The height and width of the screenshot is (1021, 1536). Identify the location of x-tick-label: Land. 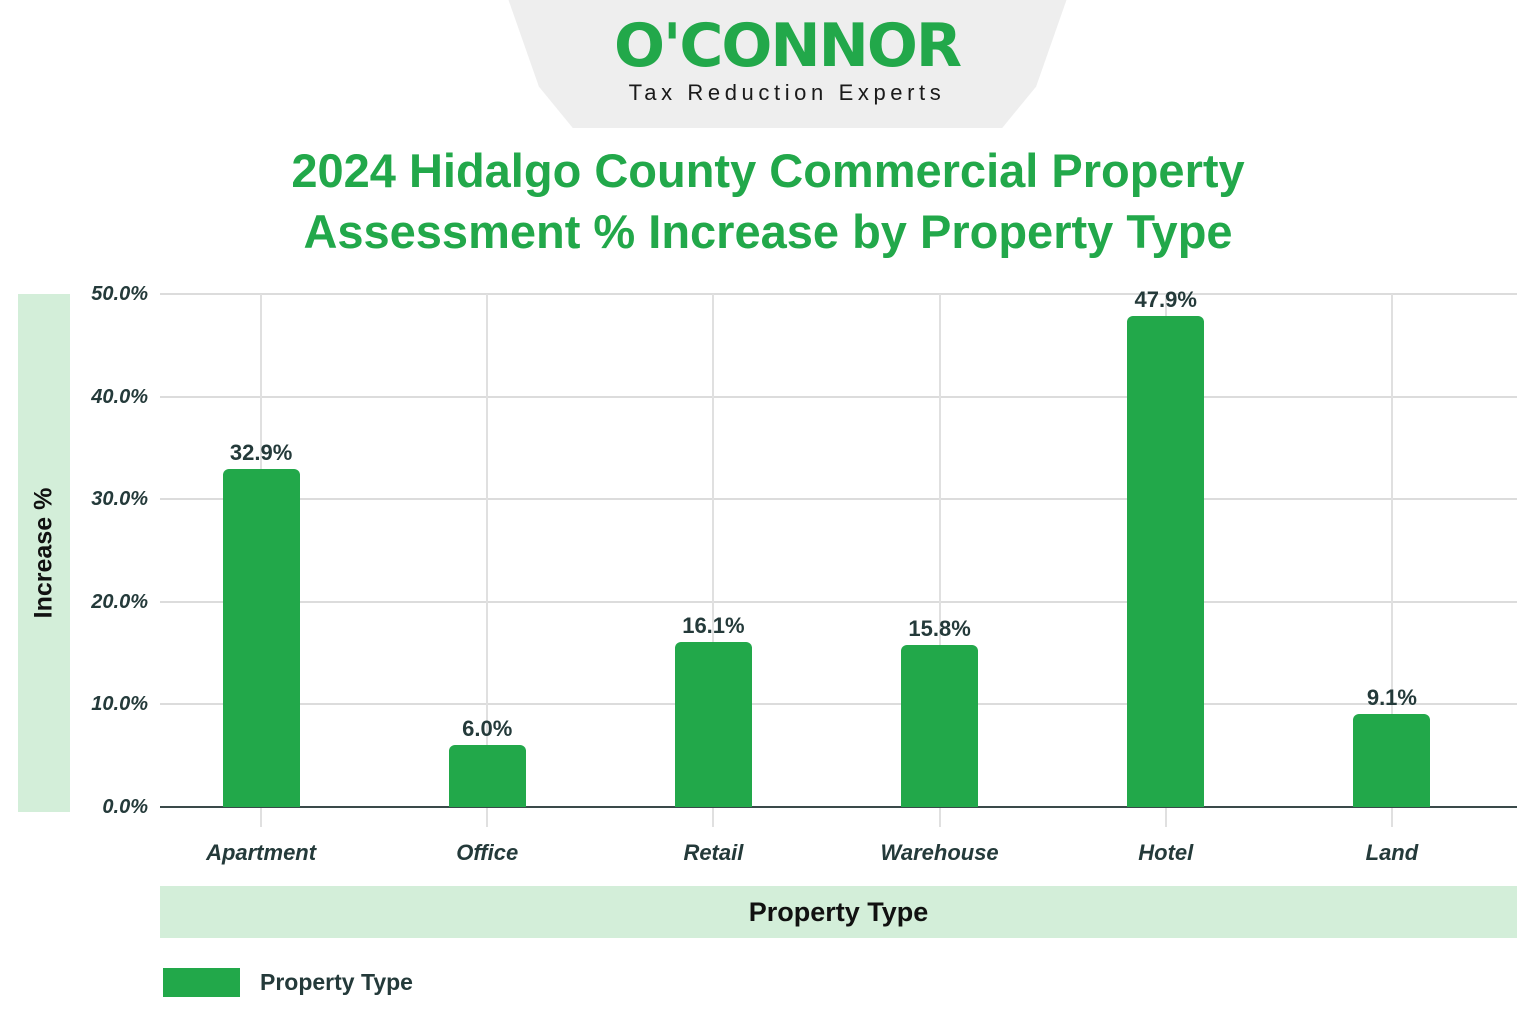
(1392, 852).